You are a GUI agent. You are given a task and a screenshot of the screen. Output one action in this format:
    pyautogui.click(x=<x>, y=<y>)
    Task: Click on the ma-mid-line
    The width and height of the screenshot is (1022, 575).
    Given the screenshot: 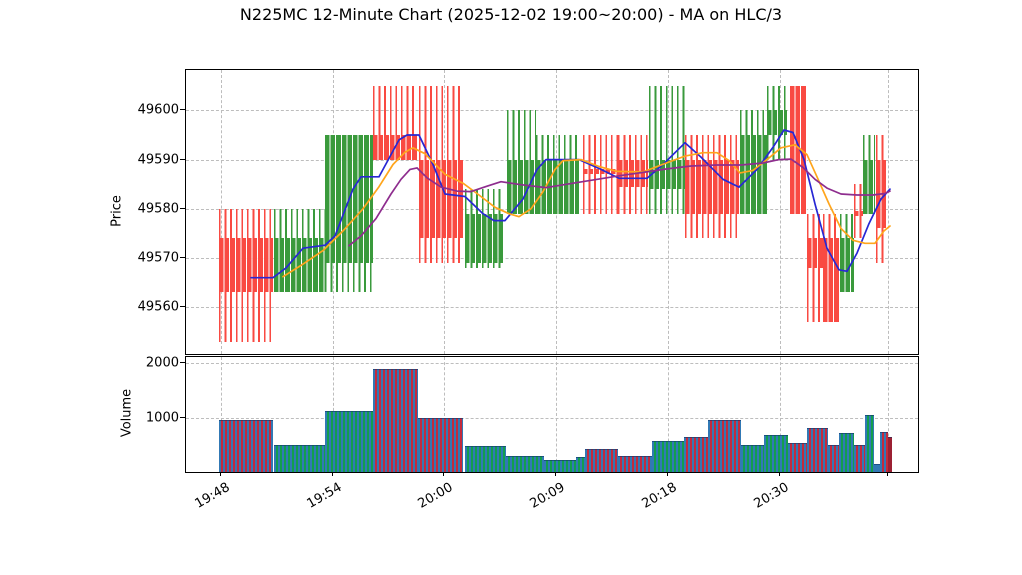 What is the action you would take?
    pyautogui.click(x=586, y=210)
    